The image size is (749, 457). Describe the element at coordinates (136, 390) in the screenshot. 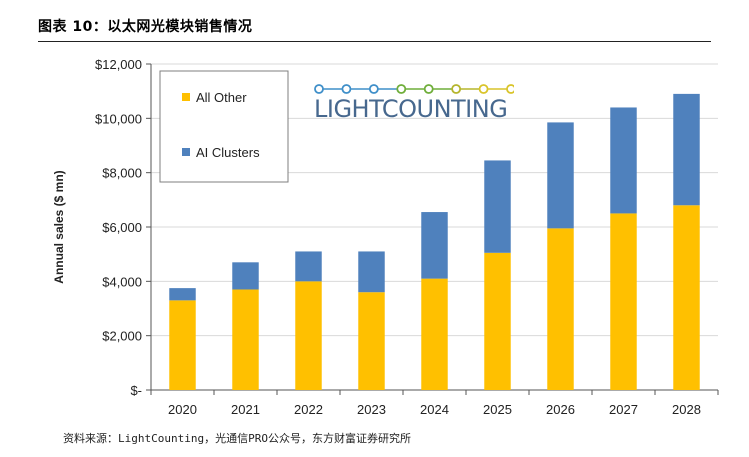

I see `y-tick-label: $-` at that location.